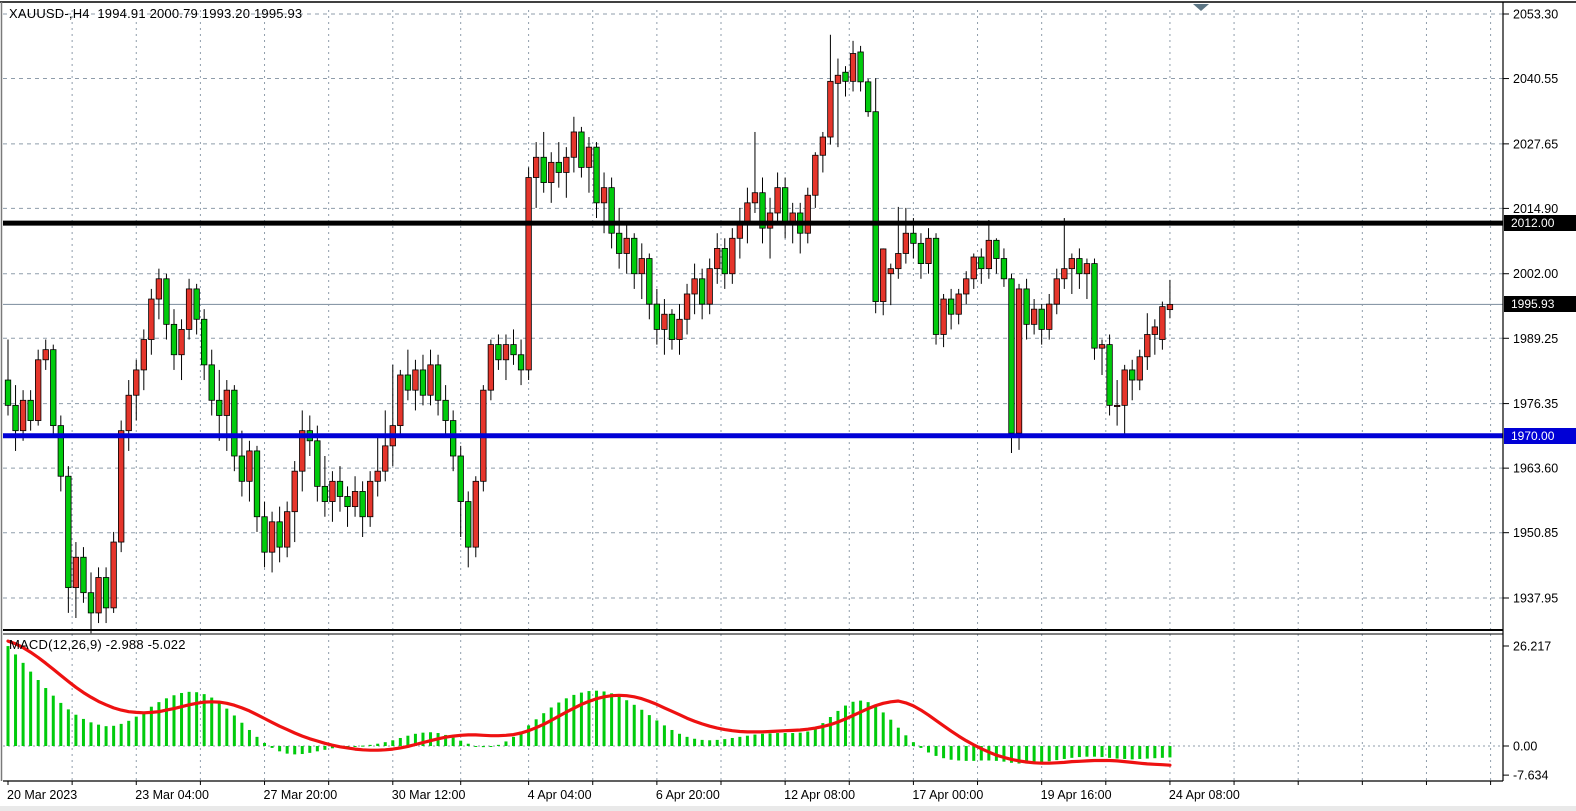  Describe the element at coordinates (172, 795) in the screenshot. I see `time-axis-label: 23 Mar 04:00` at that location.